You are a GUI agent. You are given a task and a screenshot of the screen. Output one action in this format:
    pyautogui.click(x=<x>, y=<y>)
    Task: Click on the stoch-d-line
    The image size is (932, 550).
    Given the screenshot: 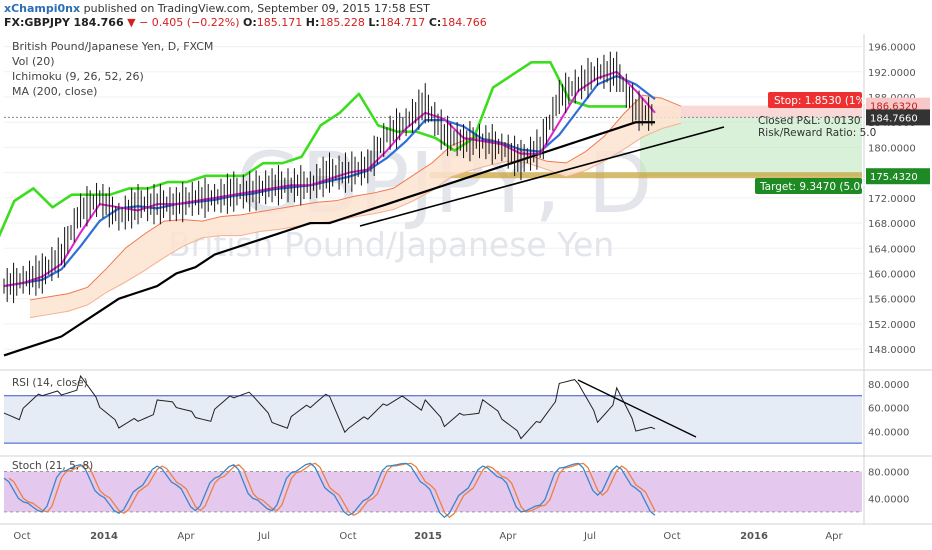 What is the action you would take?
    pyautogui.click(x=332, y=490)
    